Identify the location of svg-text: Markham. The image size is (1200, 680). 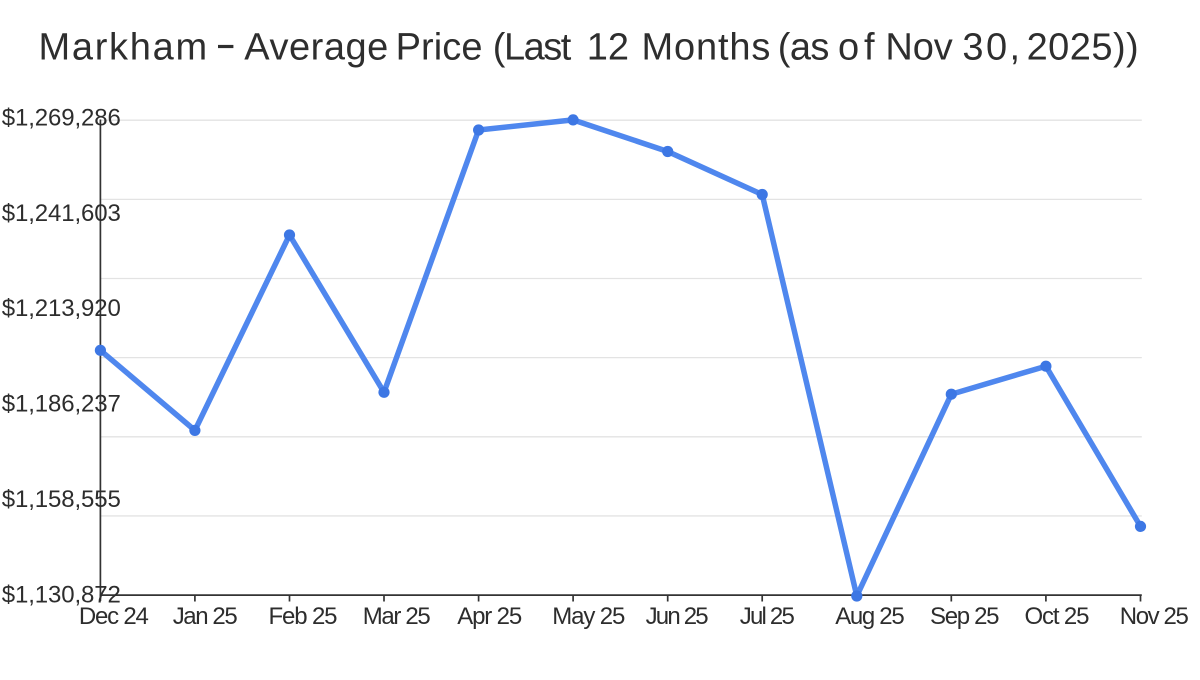
(123, 48).